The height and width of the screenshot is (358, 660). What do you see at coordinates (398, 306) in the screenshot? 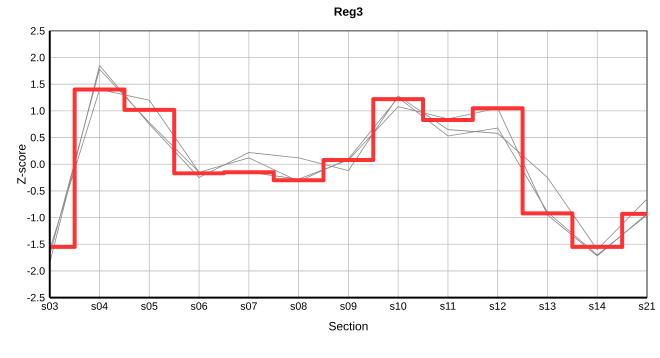
I see `x-tick-label: s10` at bounding box center [398, 306].